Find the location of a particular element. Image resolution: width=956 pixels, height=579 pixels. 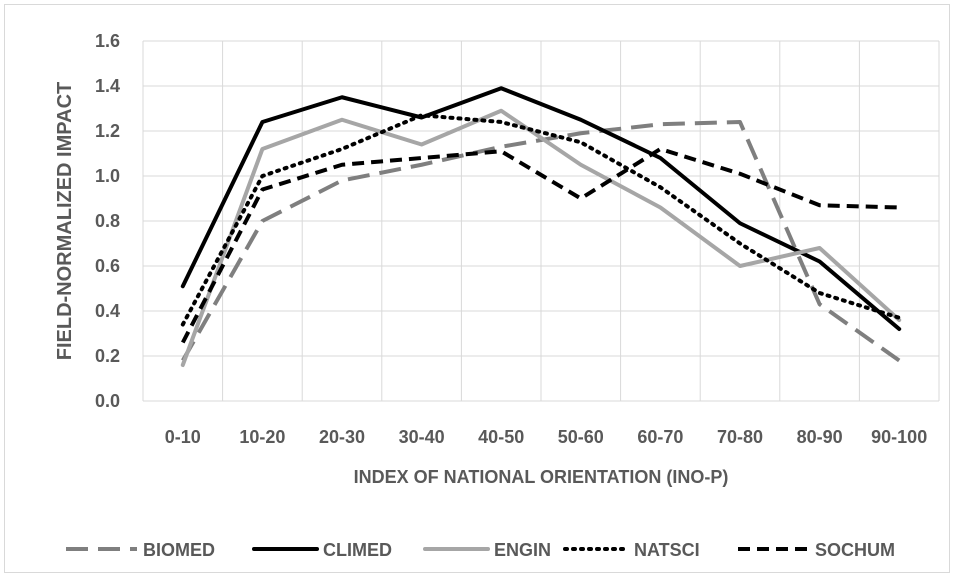

legend-label-climed: CLIMED is located at coordinates (357, 550).